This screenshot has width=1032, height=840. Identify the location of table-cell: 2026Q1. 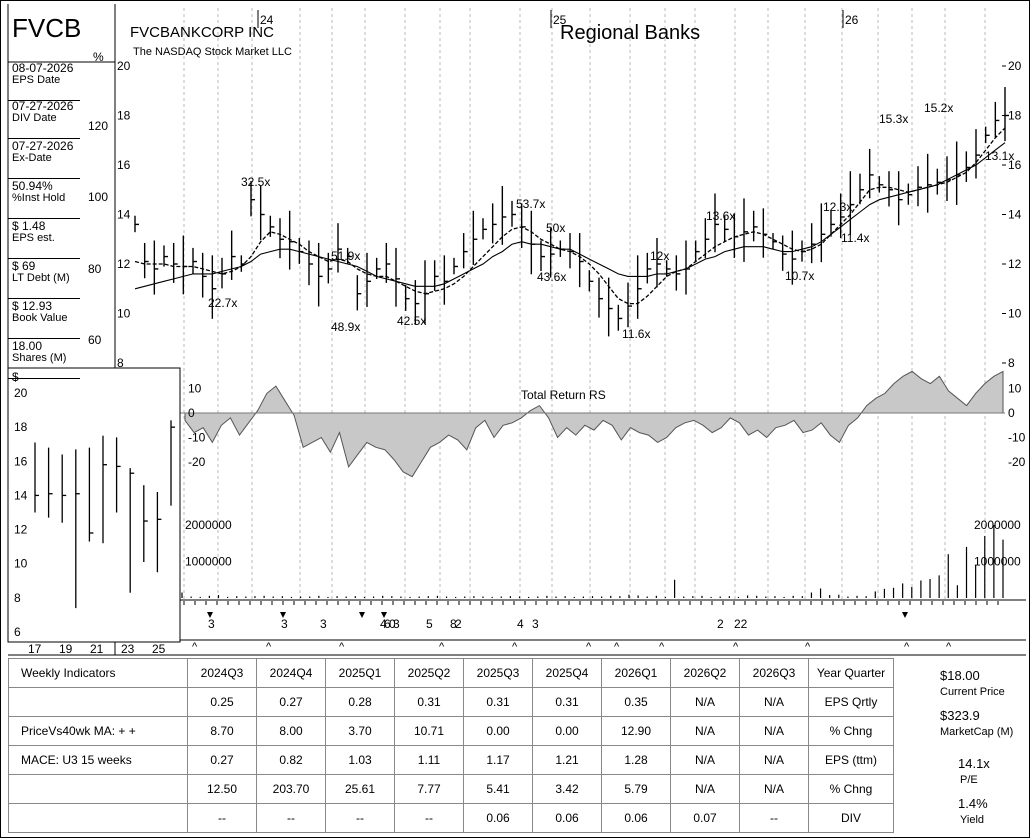
(636, 673).